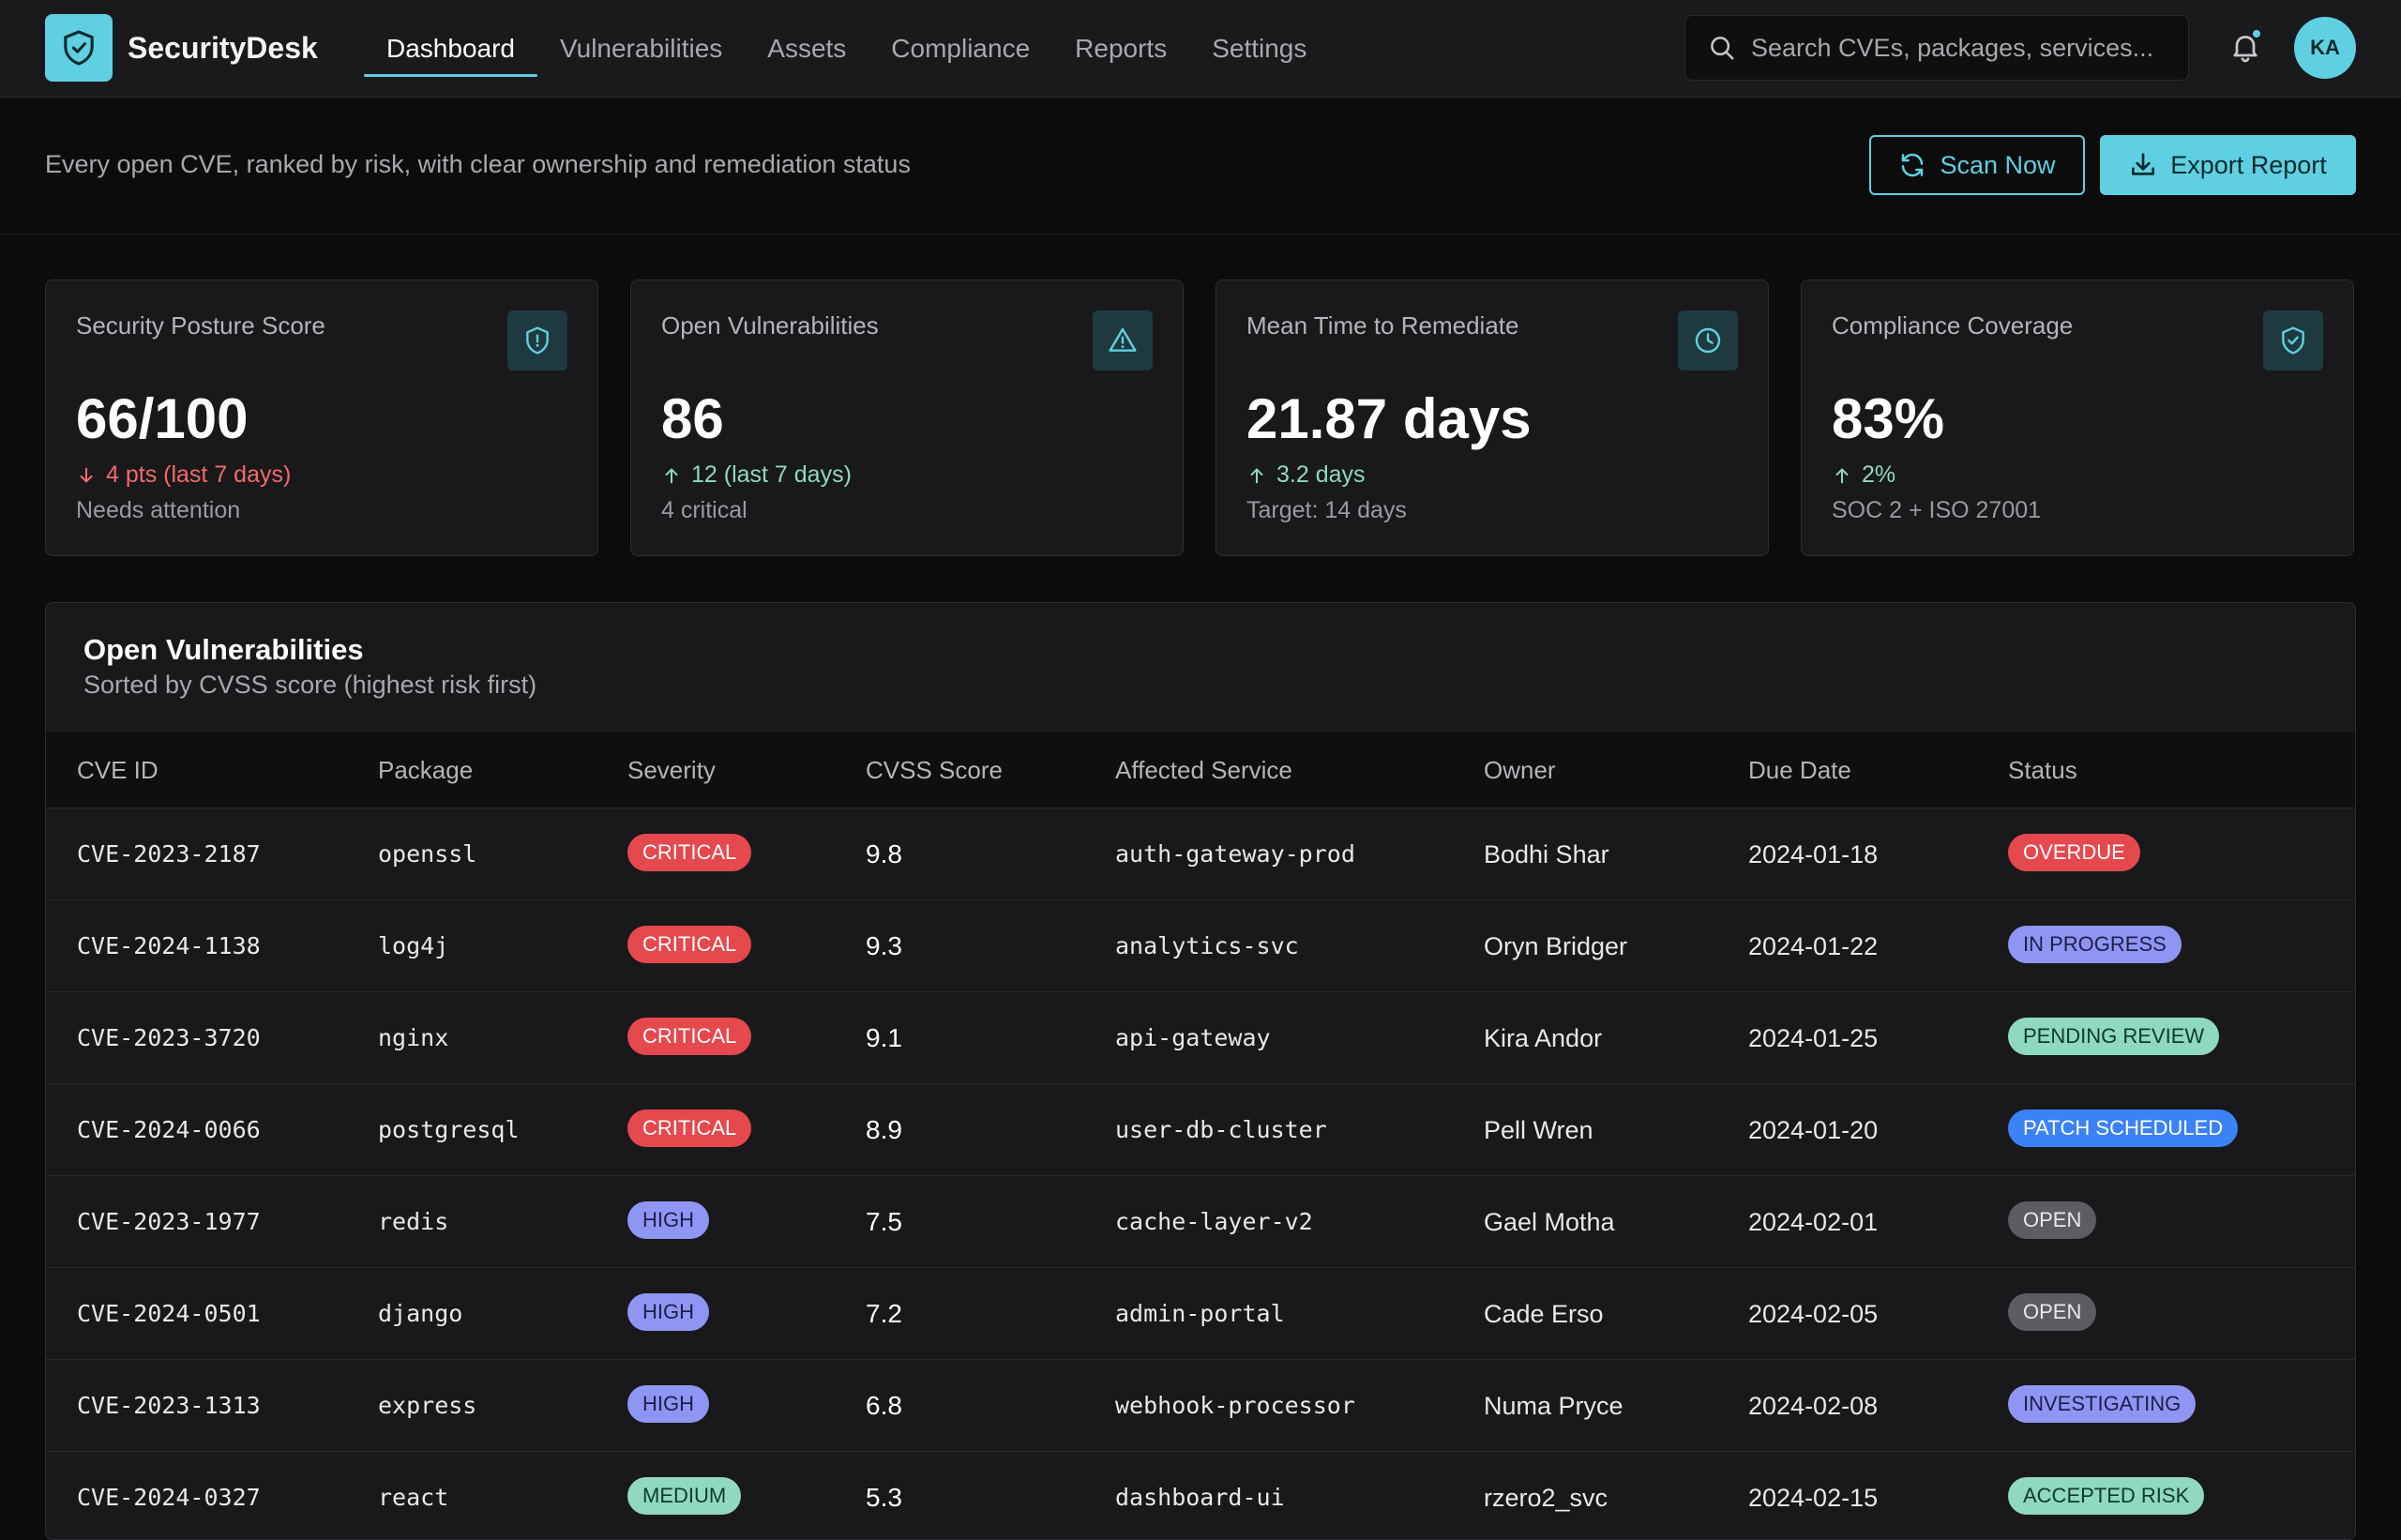  I want to click on package-name: openssl, so click(427, 854).